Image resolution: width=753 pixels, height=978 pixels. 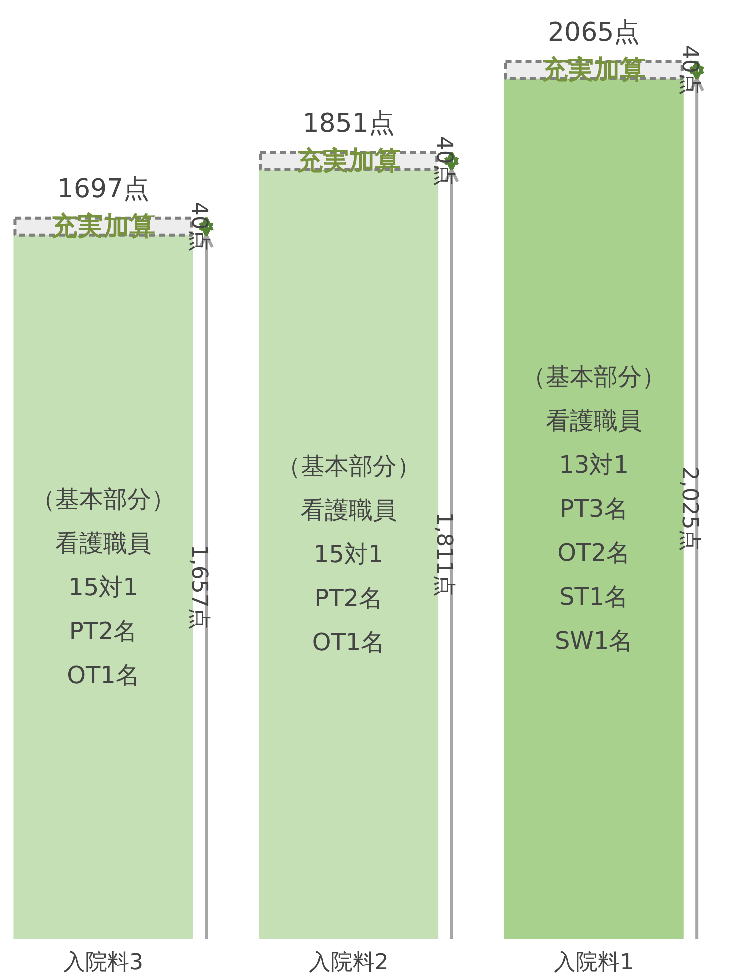 I want to click on annotation: ST1名, so click(x=594, y=597).